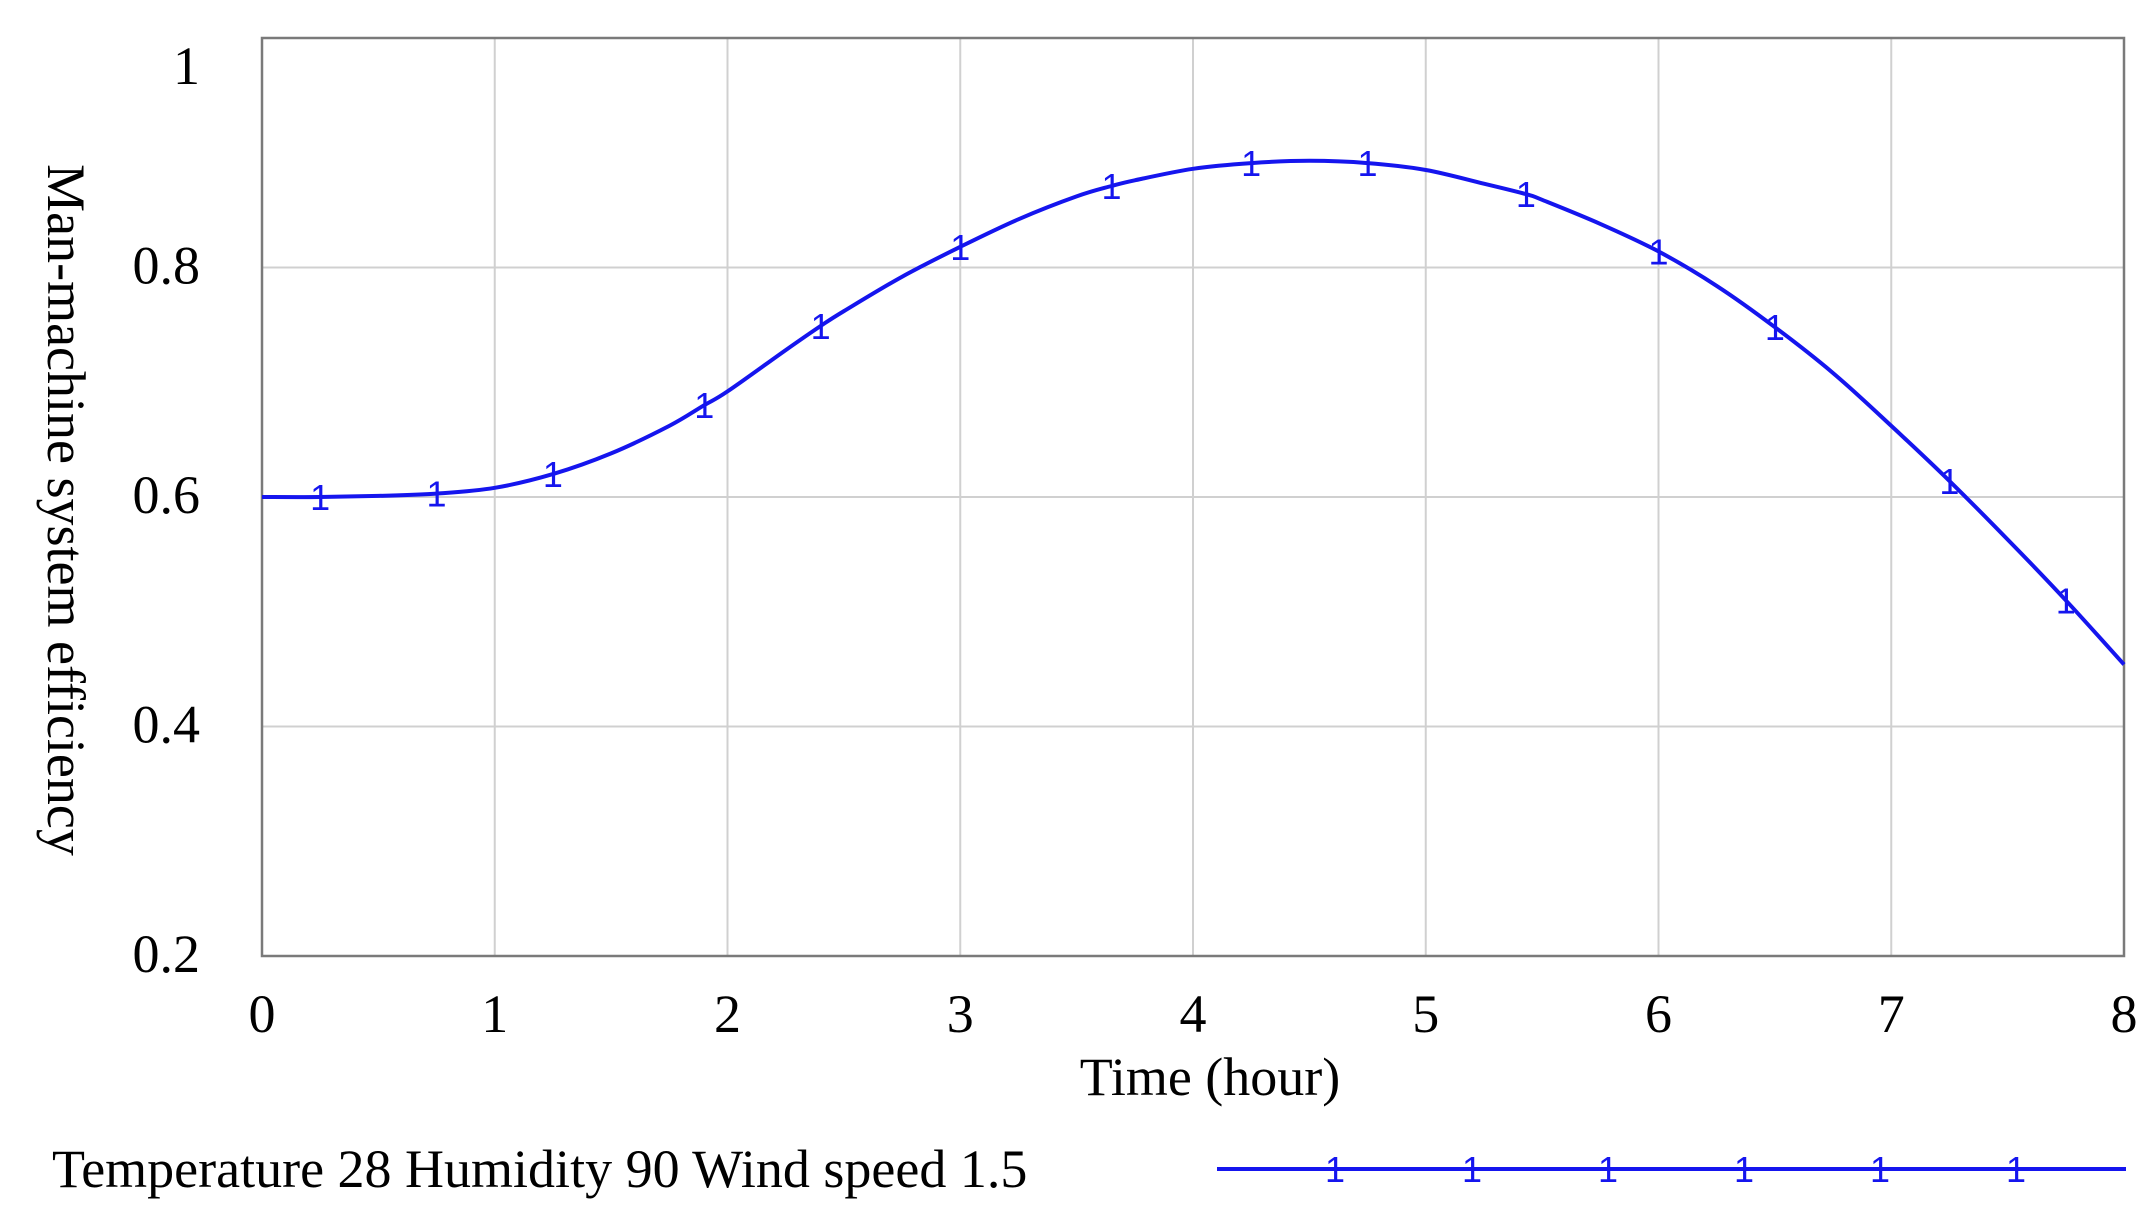  Describe the element at coordinates (1891, 1014) in the screenshot. I see `x-tick-label: 7` at that location.